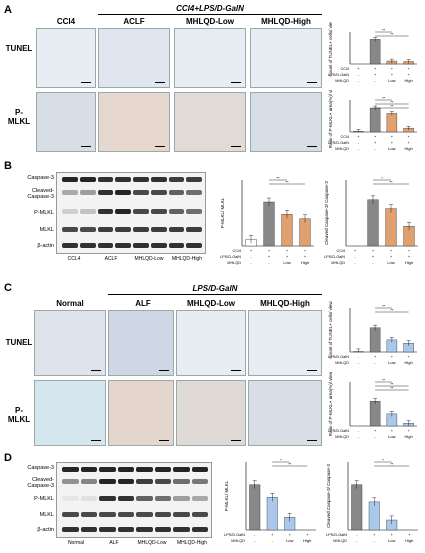 Image resolution: width=425 pixels, height=553 pixels. Describe the element at coordinates (8, 166) in the screenshot. I see `panel-letter-b: B` at that location.